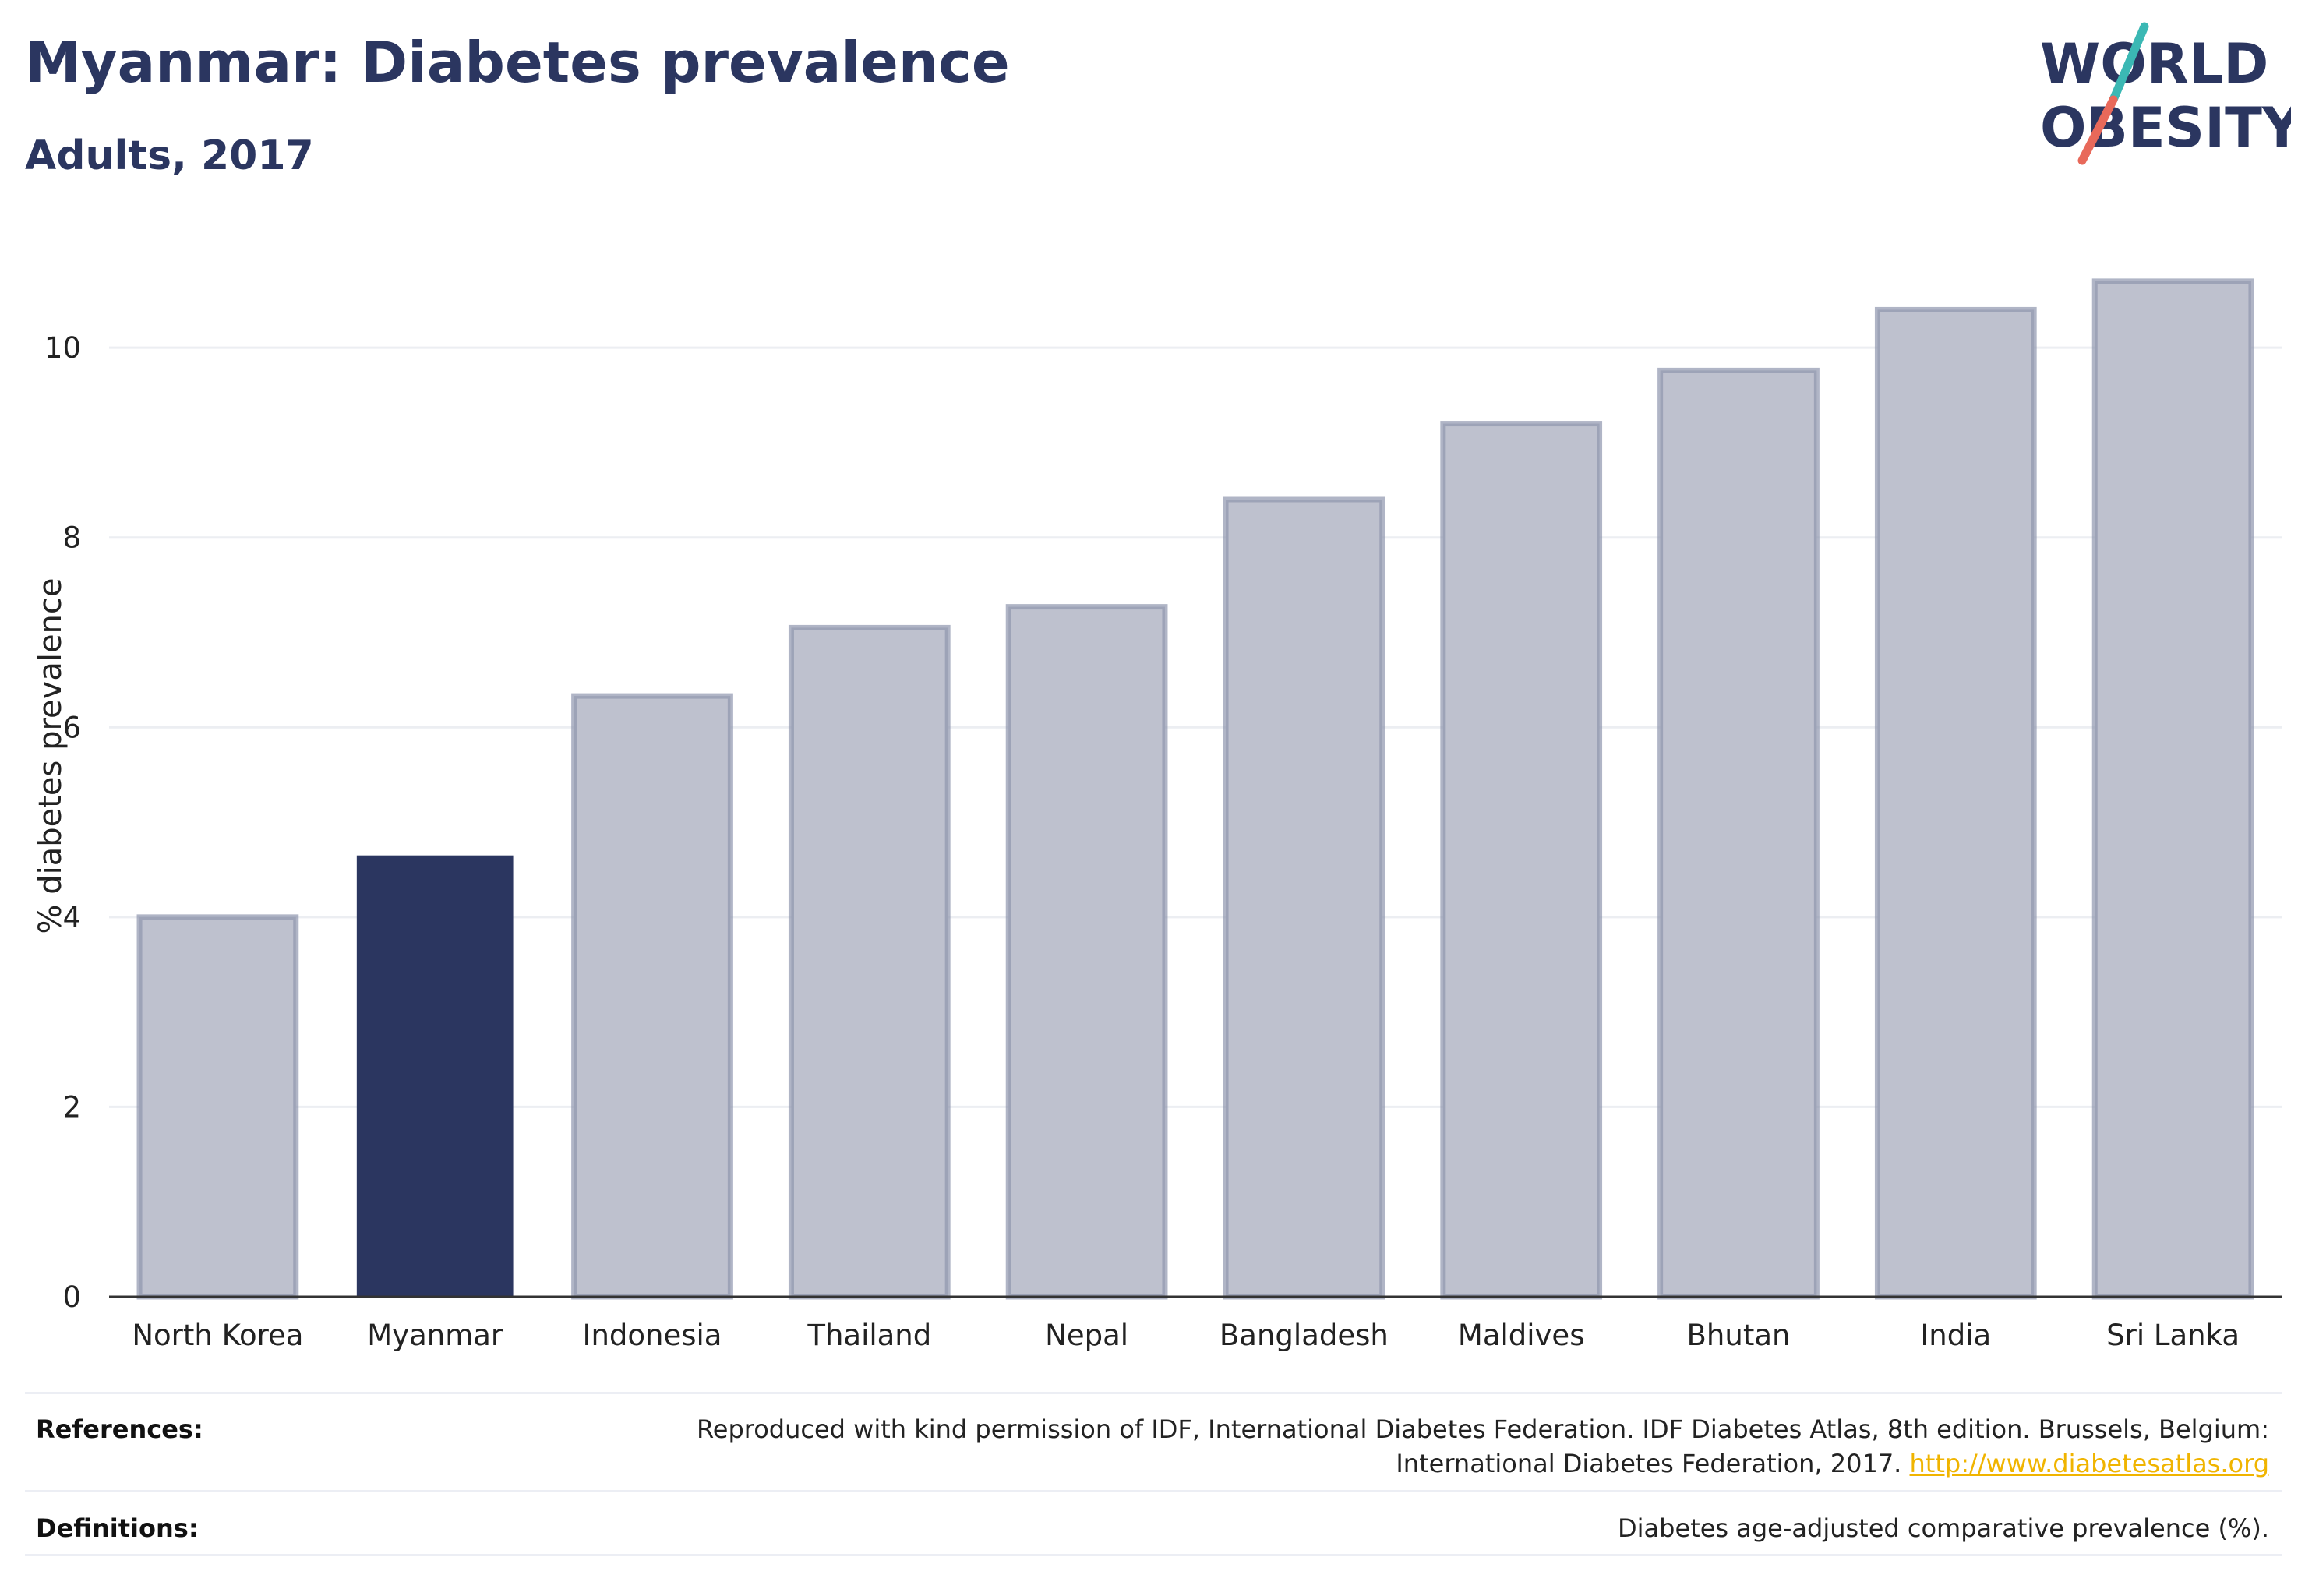 Image resolution: width=2305 pixels, height=1596 pixels. I want to click on x-tick-label: North Korea, so click(217, 1335).